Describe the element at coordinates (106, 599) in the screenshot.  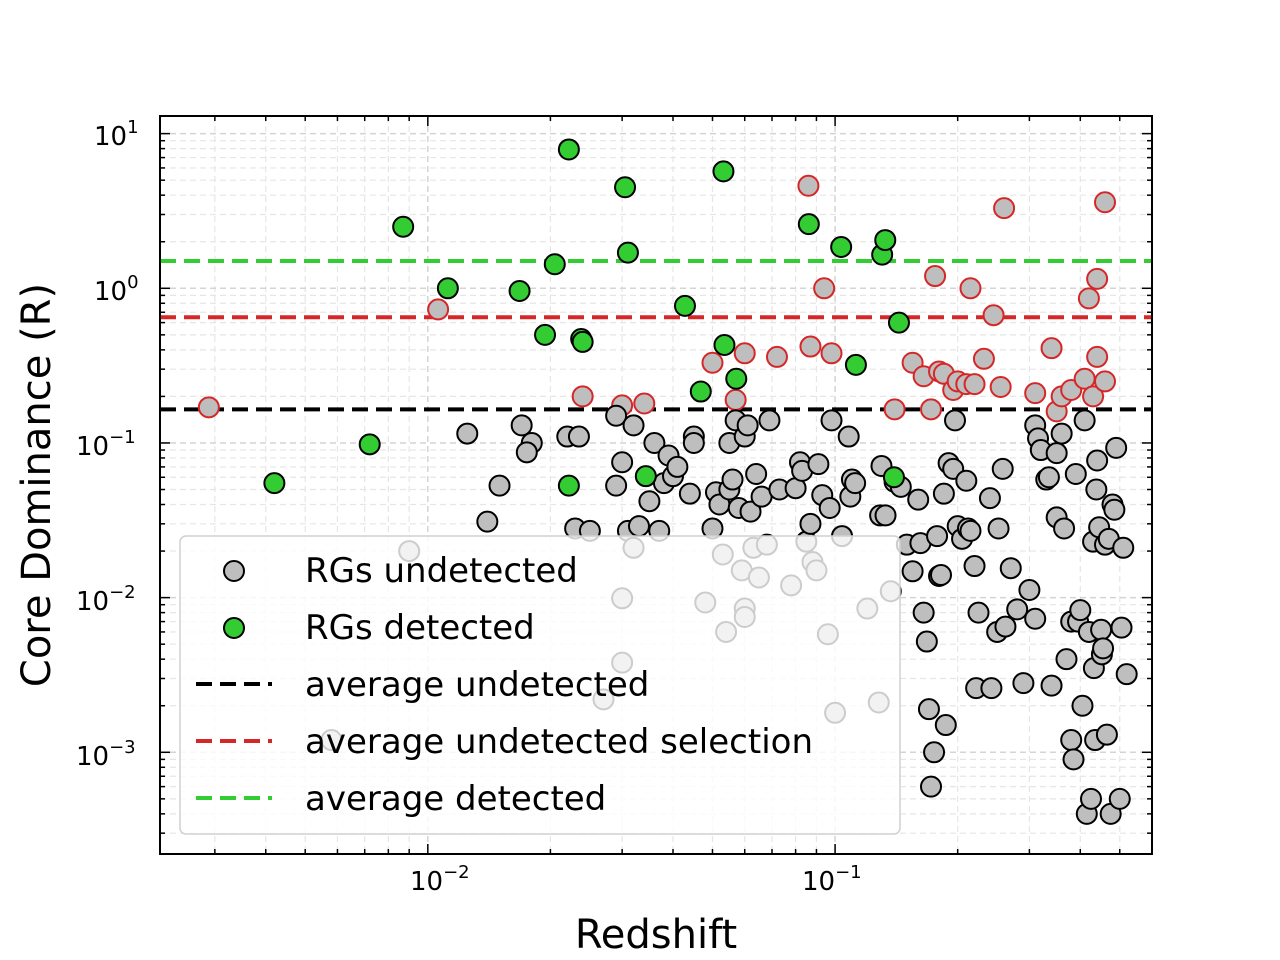
I see `y-tick-label-1: 10⁻²` at that location.